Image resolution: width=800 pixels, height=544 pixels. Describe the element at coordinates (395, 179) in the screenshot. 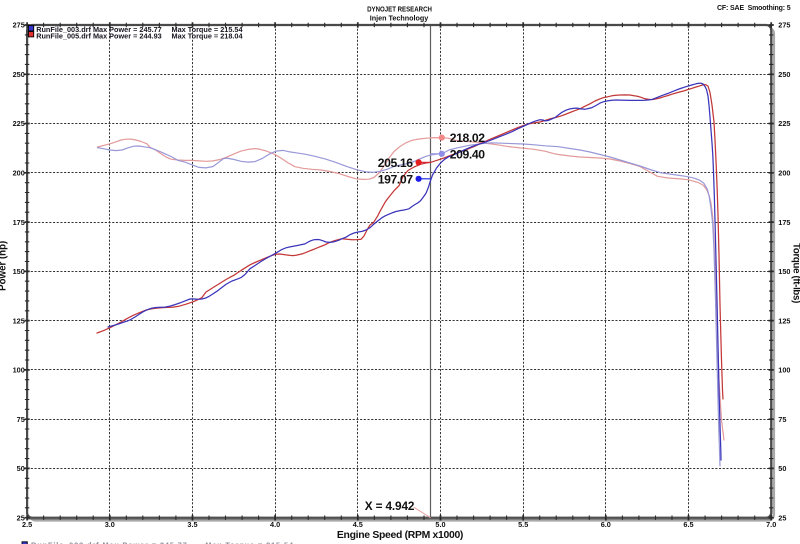

I see `svg-text: 197.07` at that location.